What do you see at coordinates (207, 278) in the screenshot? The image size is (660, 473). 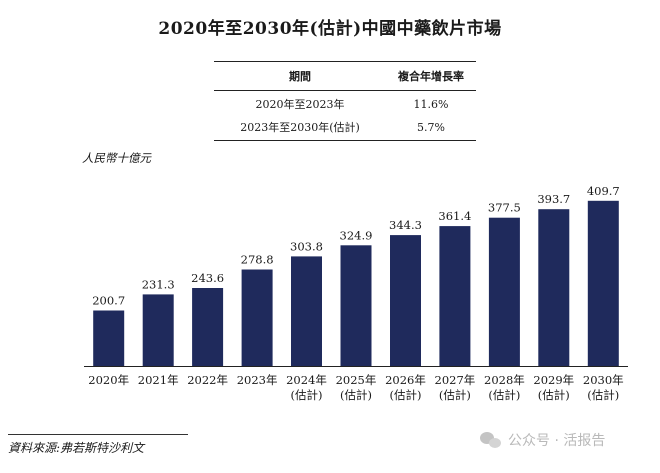 I see `bar-value-label: 243.6` at bounding box center [207, 278].